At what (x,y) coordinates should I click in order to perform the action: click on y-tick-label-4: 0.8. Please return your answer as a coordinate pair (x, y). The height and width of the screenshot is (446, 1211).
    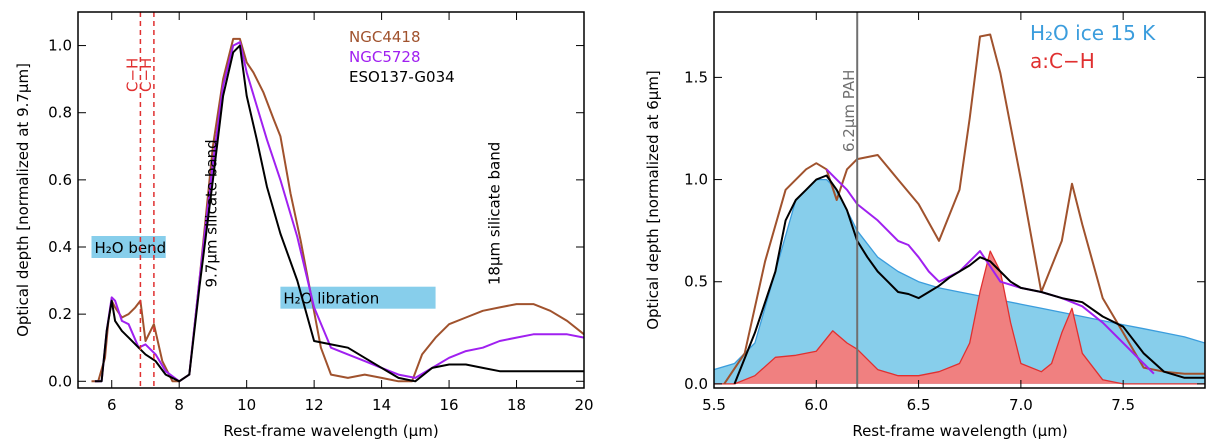
    Looking at the image, I should click on (60, 113).